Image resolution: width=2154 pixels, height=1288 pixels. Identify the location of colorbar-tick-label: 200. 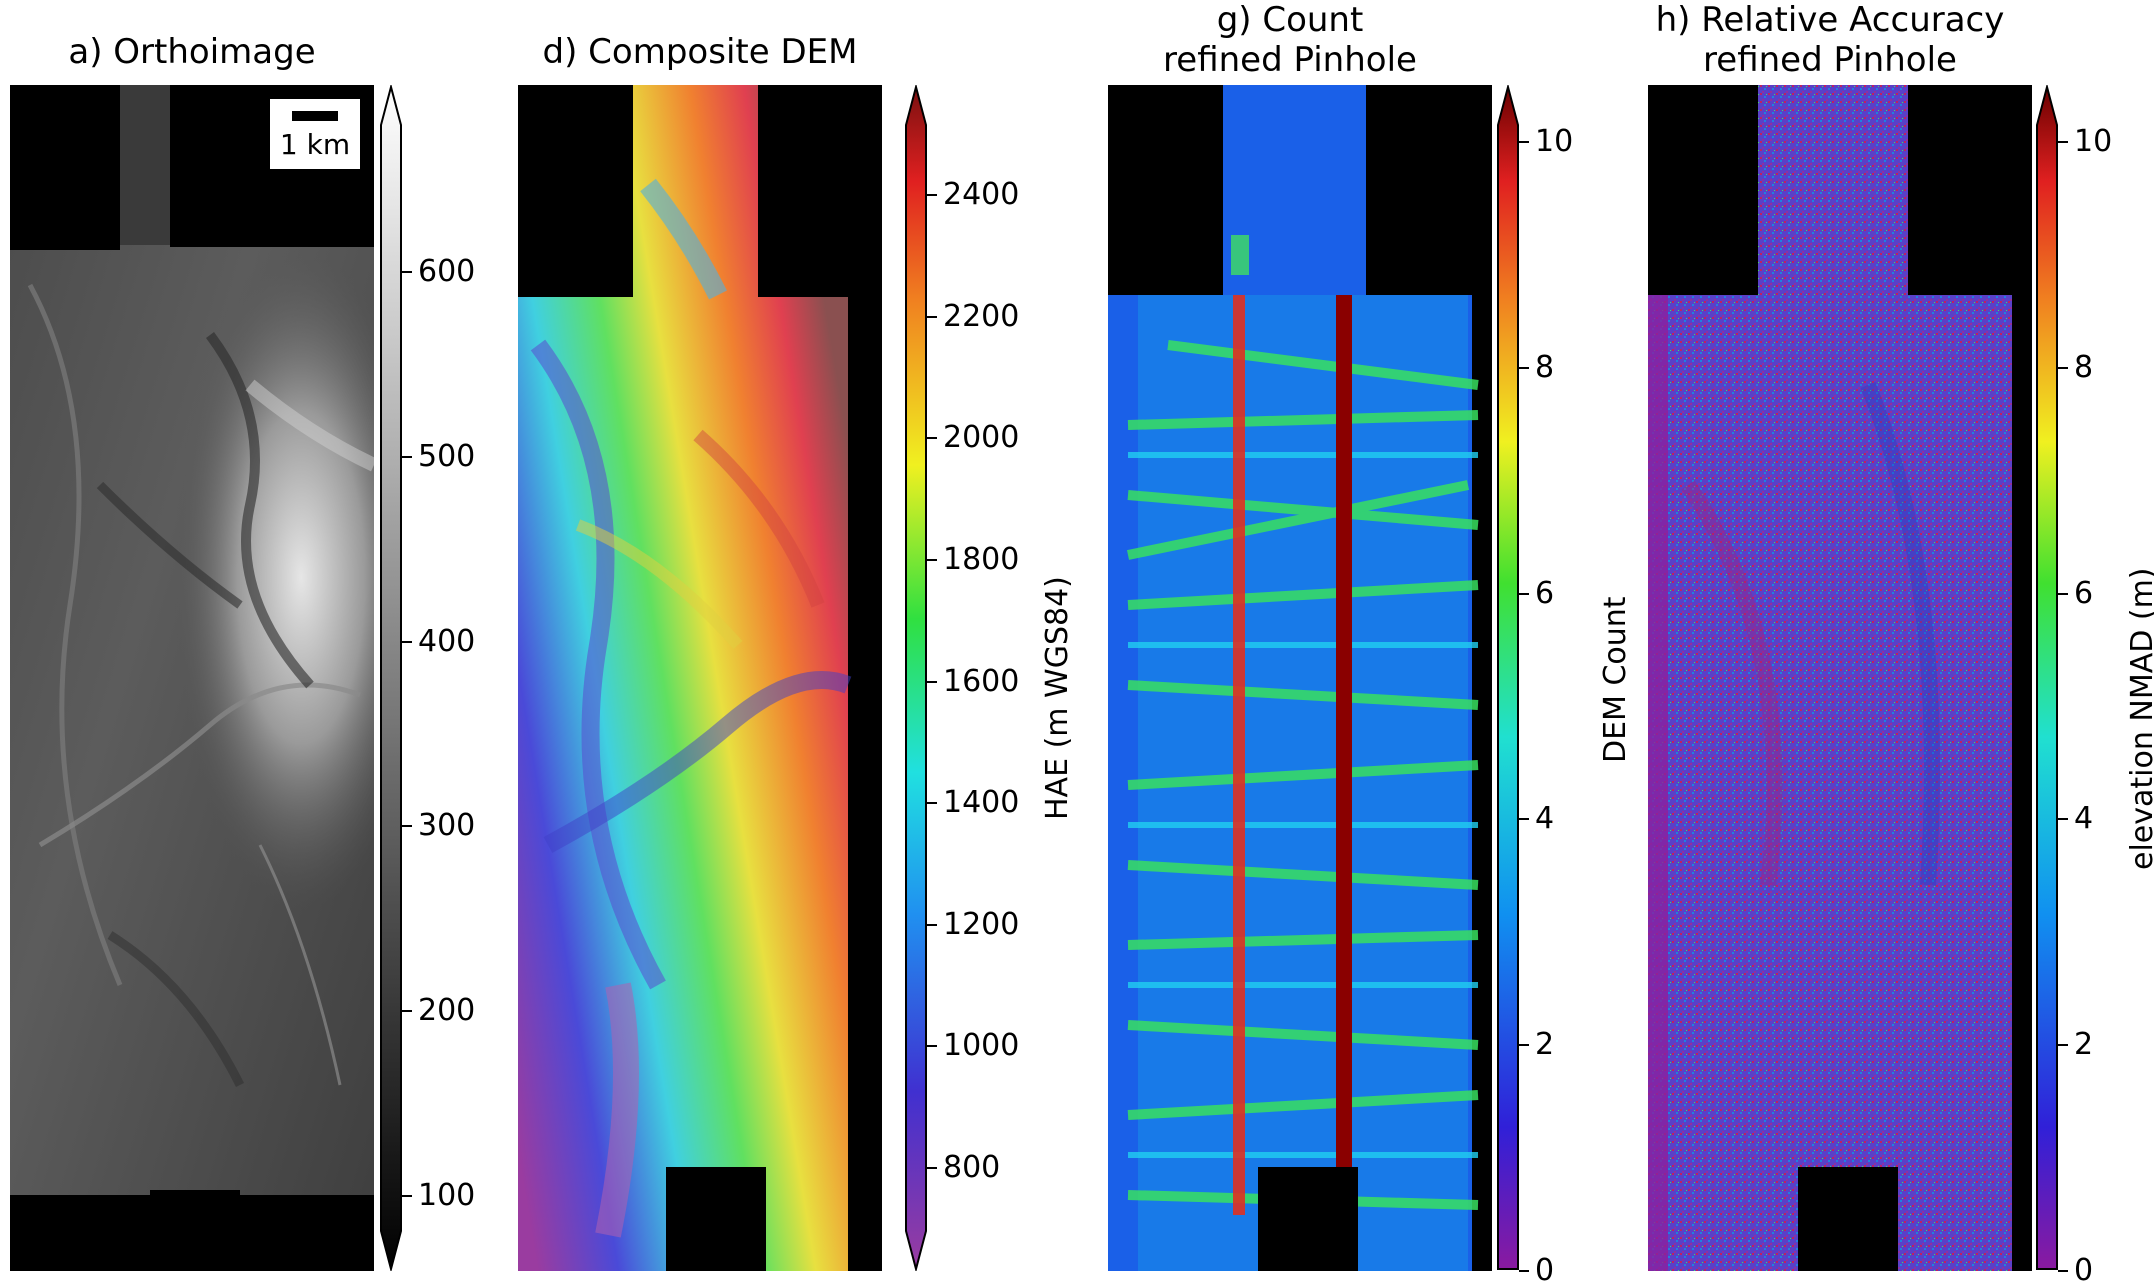
(447, 1011).